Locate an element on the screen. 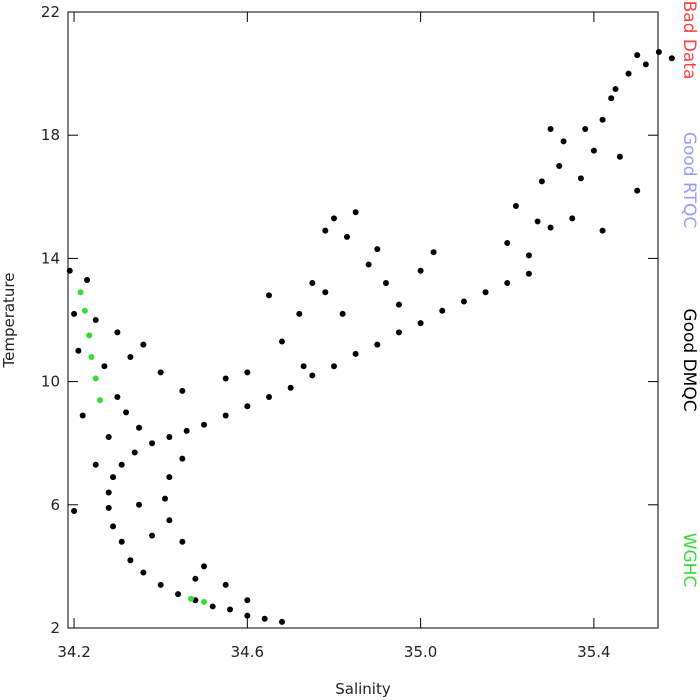 Image resolution: width=700 pixels, height=700 pixels. y-tick-label: 6 is located at coordinates (55, 505).